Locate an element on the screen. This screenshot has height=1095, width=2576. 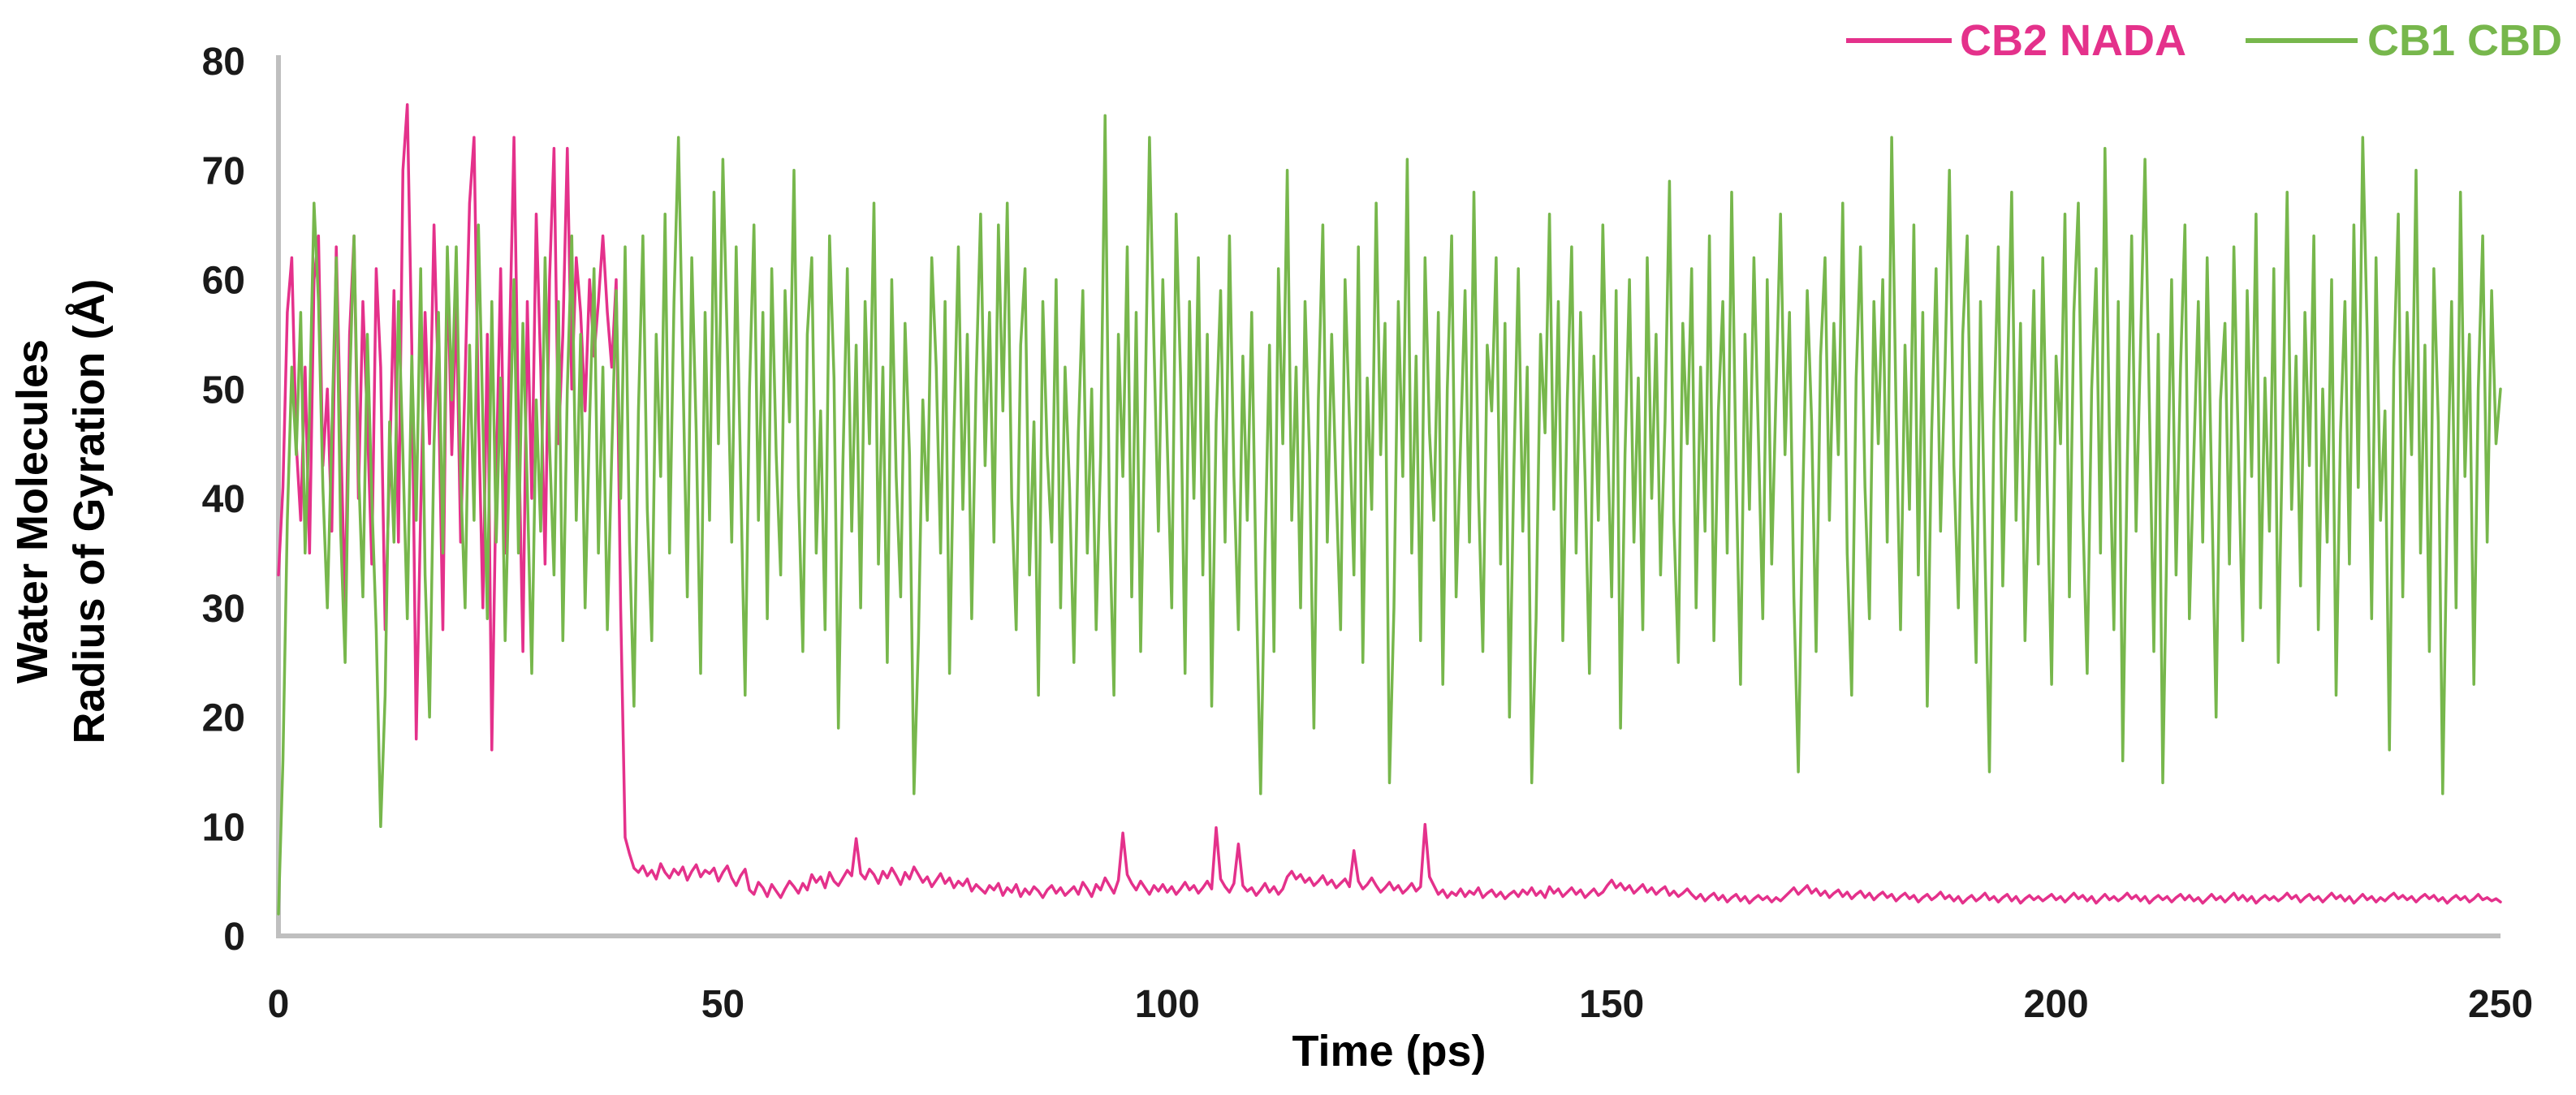
y-tick-labels: 0 10 20 30 40 50 60 70 80 is located at coordinates (223, 500).